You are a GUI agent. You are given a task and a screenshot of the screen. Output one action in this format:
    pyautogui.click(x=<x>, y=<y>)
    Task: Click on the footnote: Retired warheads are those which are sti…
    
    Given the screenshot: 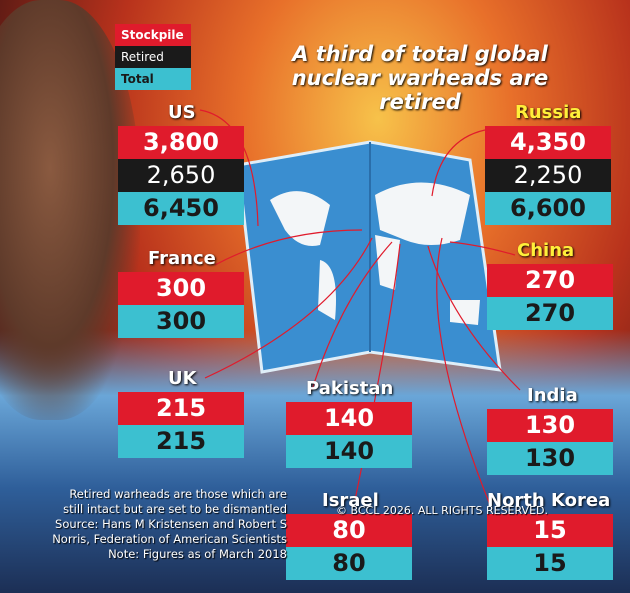 What is the action you would take?
    pyautogui.click(x=169, y=524)
    